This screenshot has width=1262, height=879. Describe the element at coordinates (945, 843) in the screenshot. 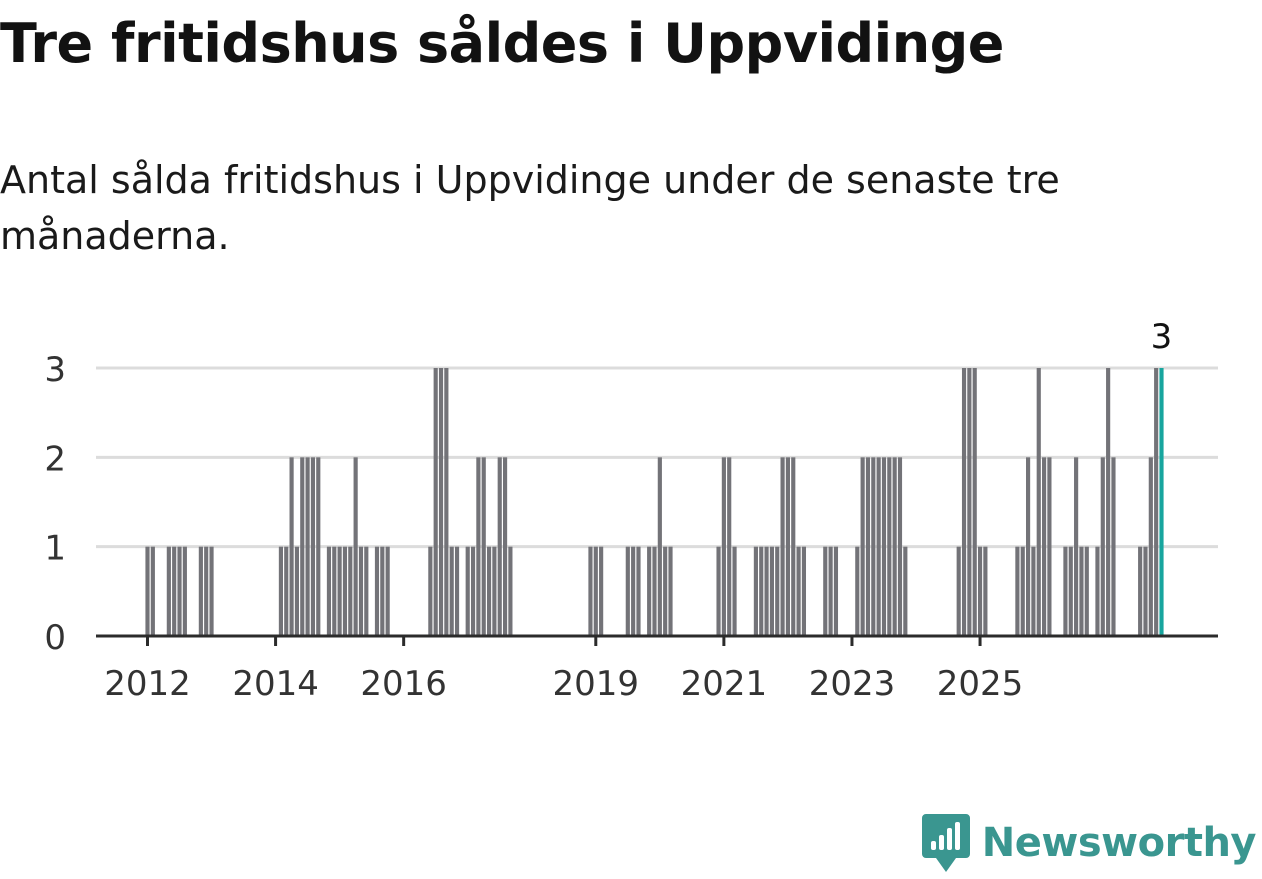

I see `newsworthy-logo-icon` at that location.